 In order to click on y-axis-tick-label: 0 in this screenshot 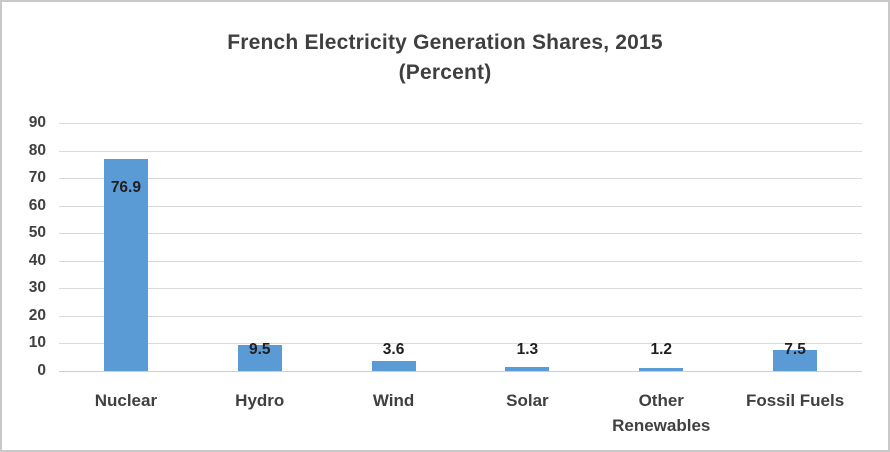, I will do `click(41, 370)`.